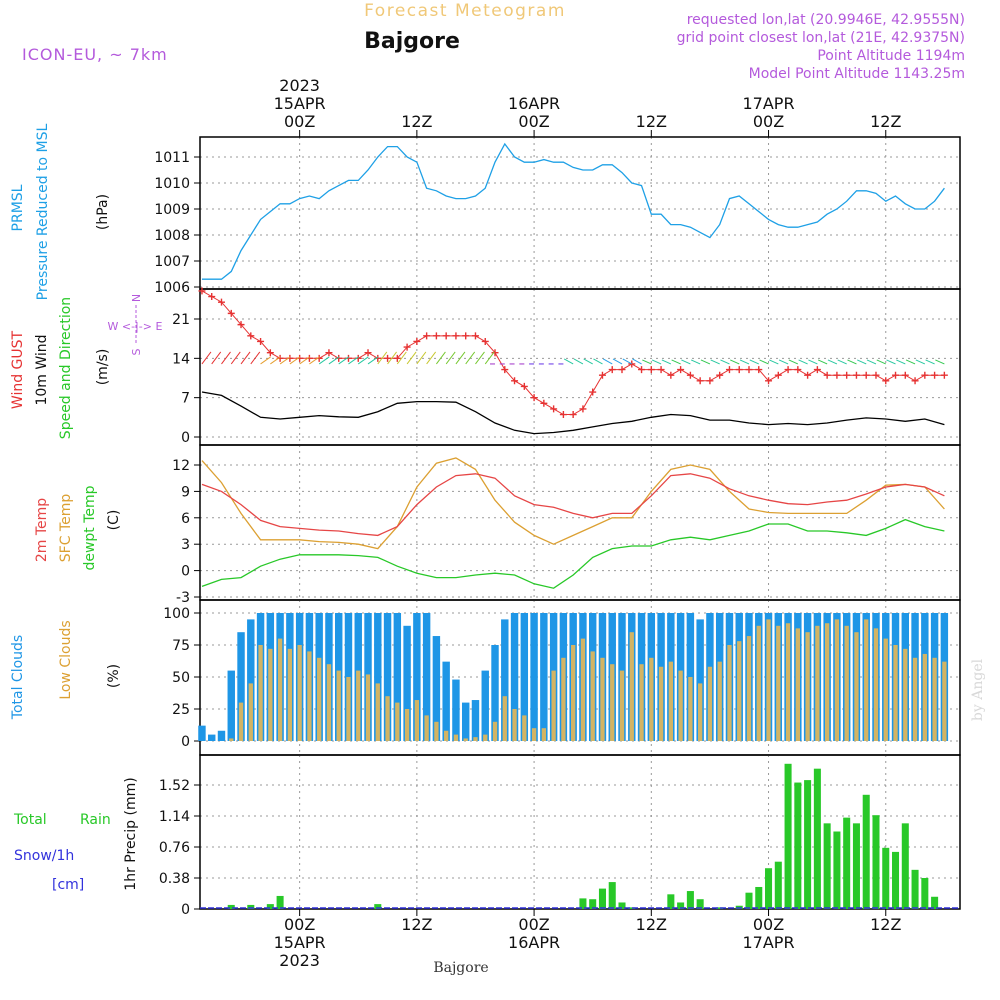 This screenshot has height=1000, width=1000. What do you see at coordinates (42, 369) in the screenshot?
I see `wind-label: 10m Wind` at bounding box center [42, 369].